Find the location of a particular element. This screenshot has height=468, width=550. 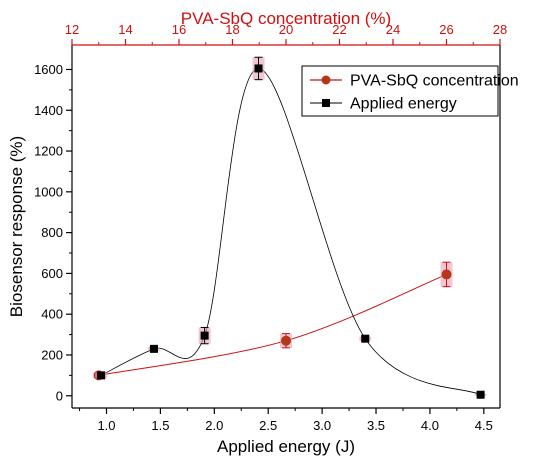

top-tick-label: 14 is located at coordinates (125, 29).